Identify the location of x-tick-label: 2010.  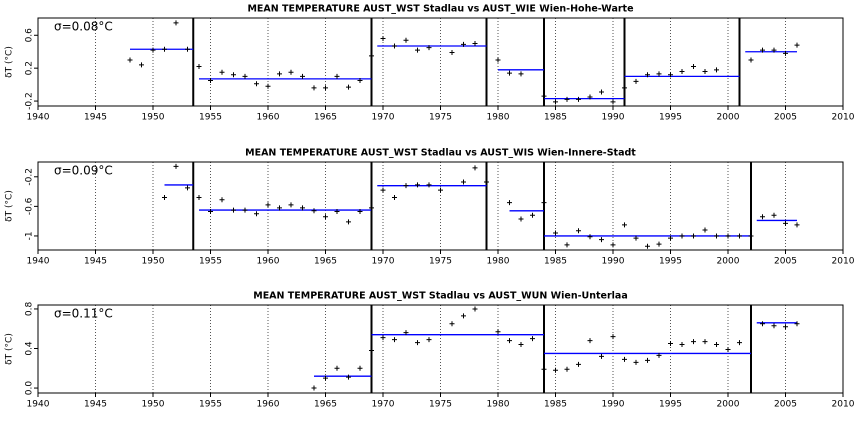
(843, 405).